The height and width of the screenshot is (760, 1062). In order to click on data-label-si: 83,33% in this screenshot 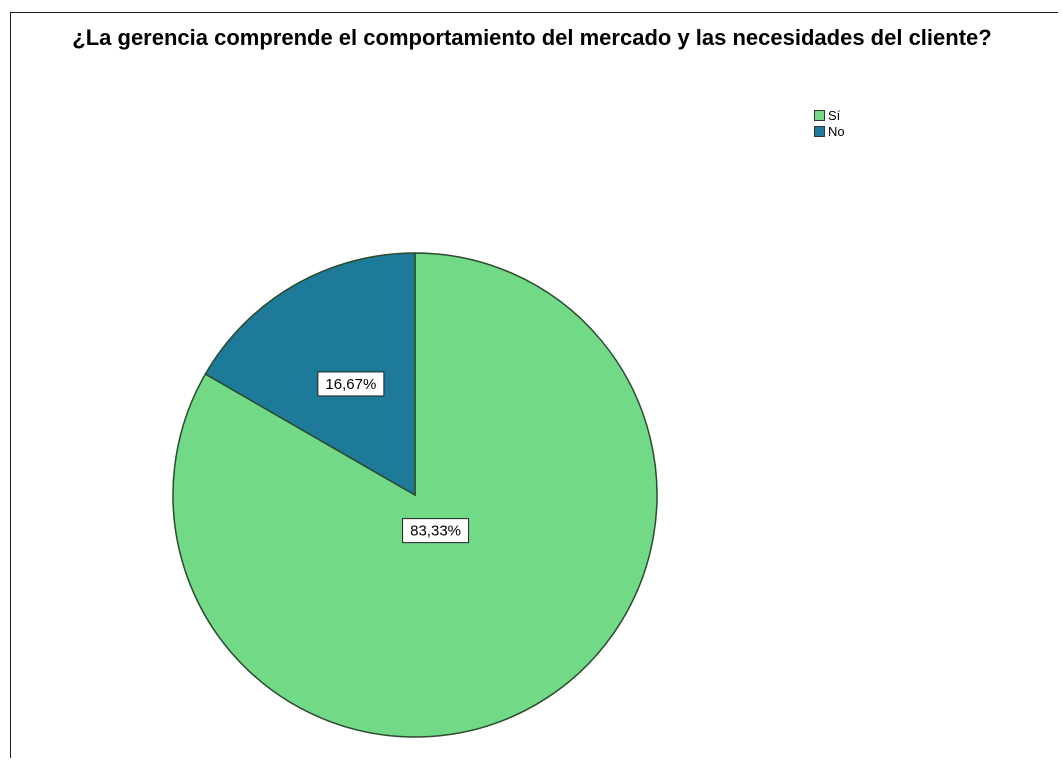, I will do `click(435, 531)`.